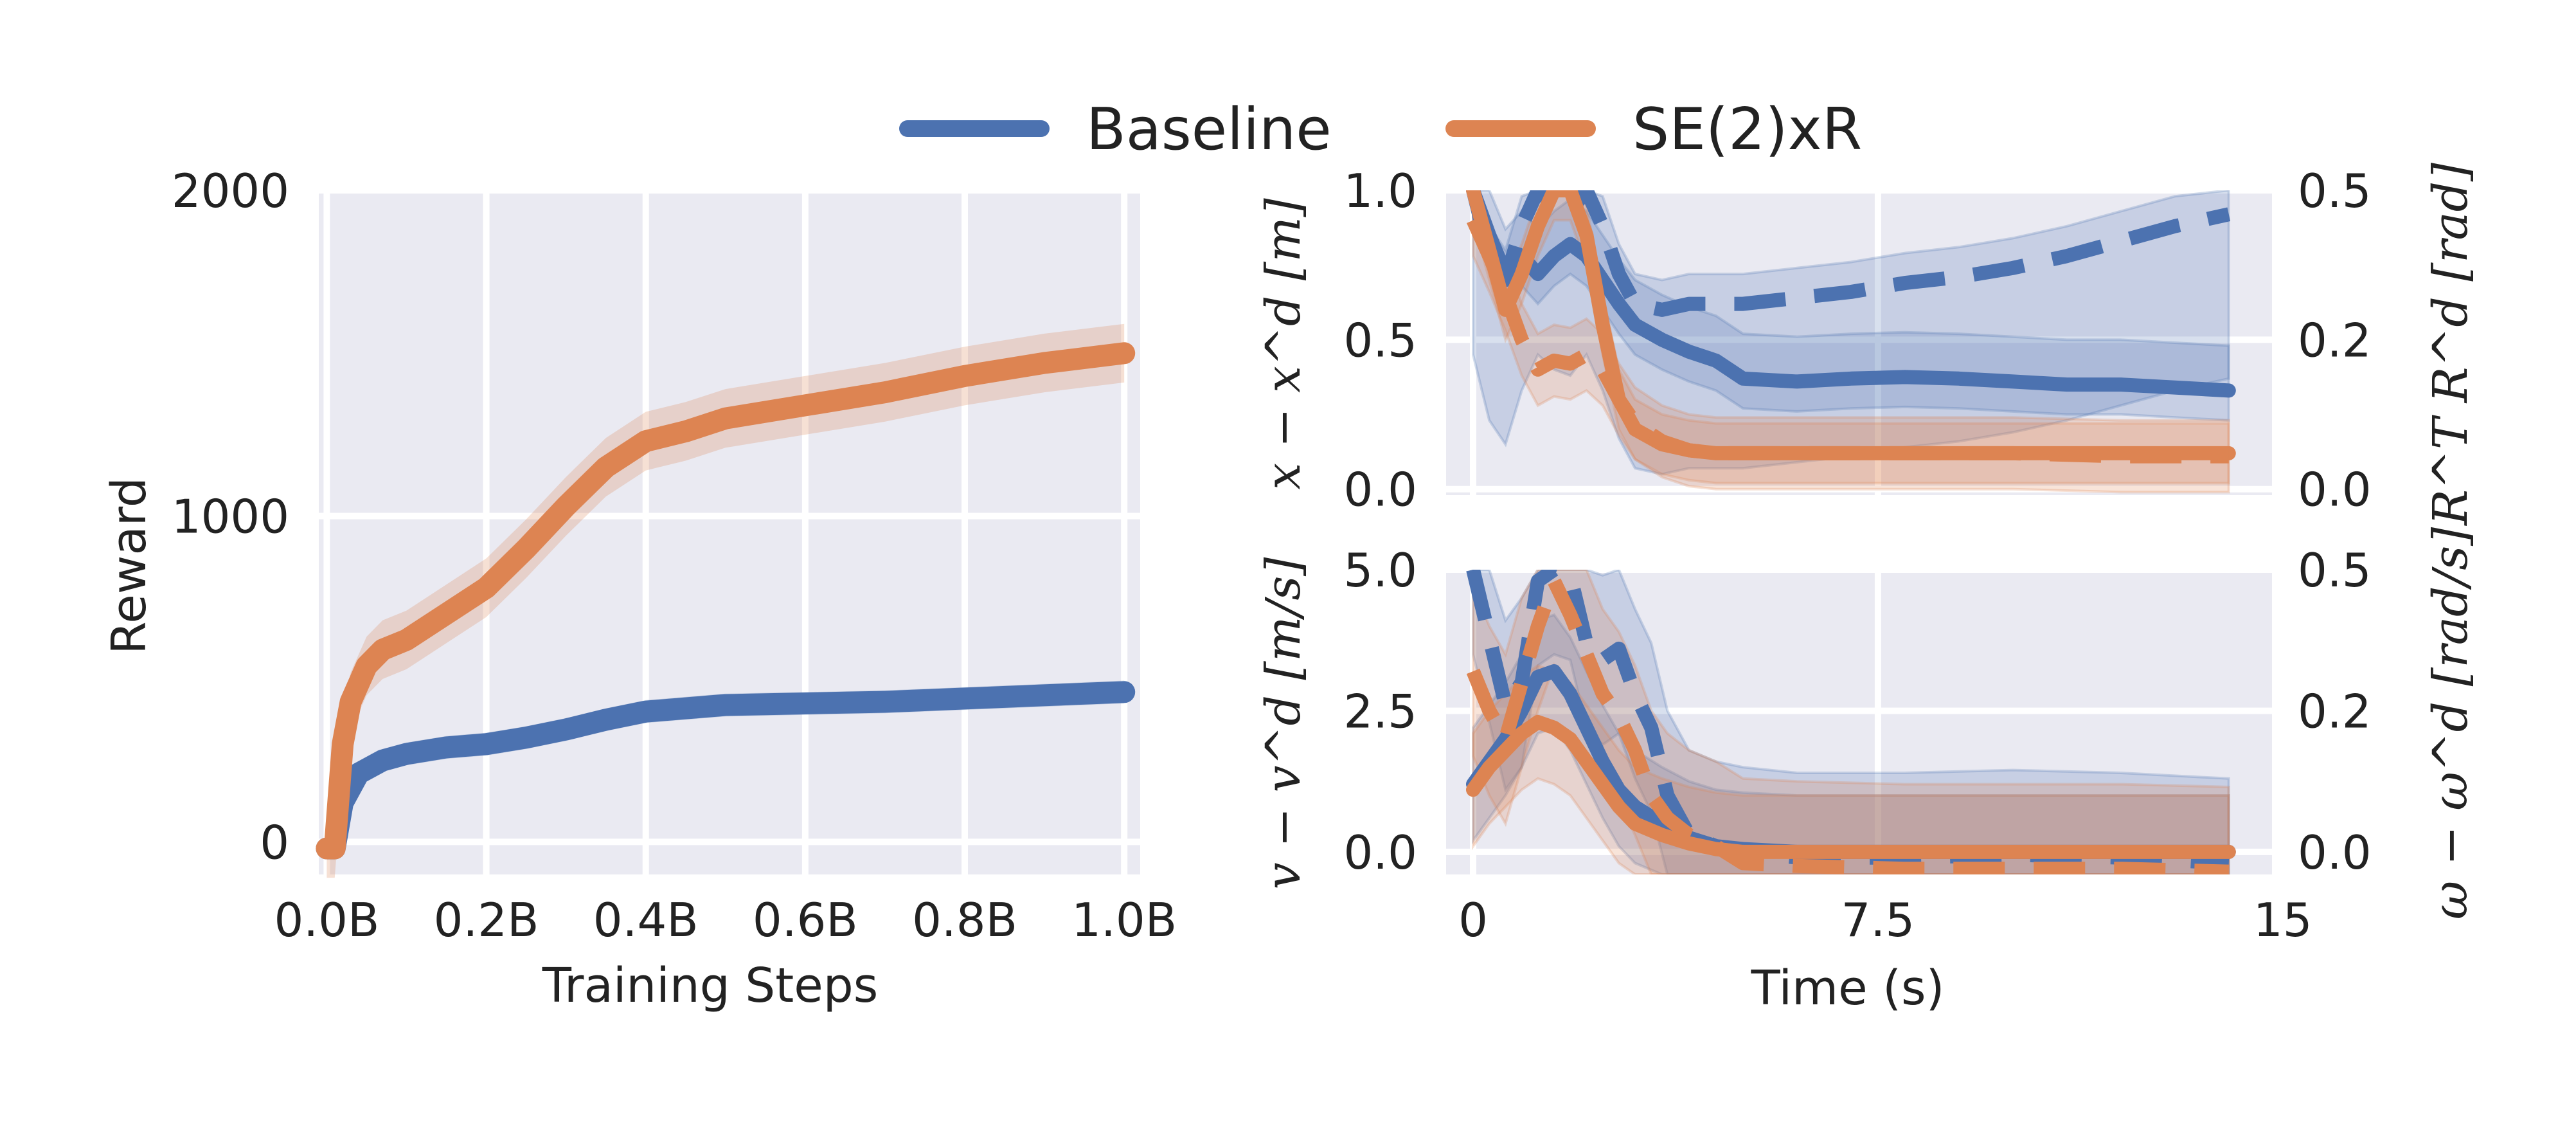 This screenshot has width=2576, height=1122. What do you see at coordinates (1747, 129) in the screenshot?
I see `legend-label-se2xr: SE(2)xR` at bounding box center [1747, 129].